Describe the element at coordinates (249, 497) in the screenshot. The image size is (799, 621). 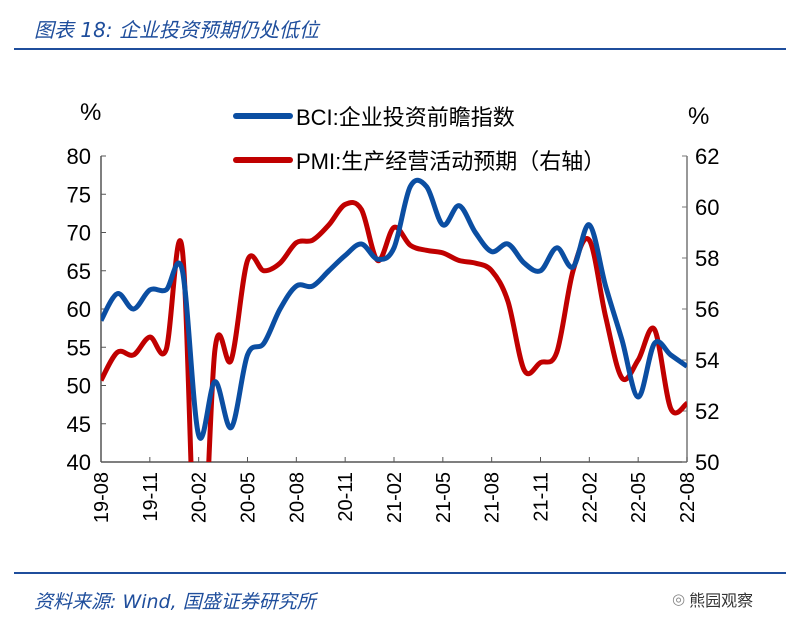
I see `x-tick-label: 20-05` at that location.